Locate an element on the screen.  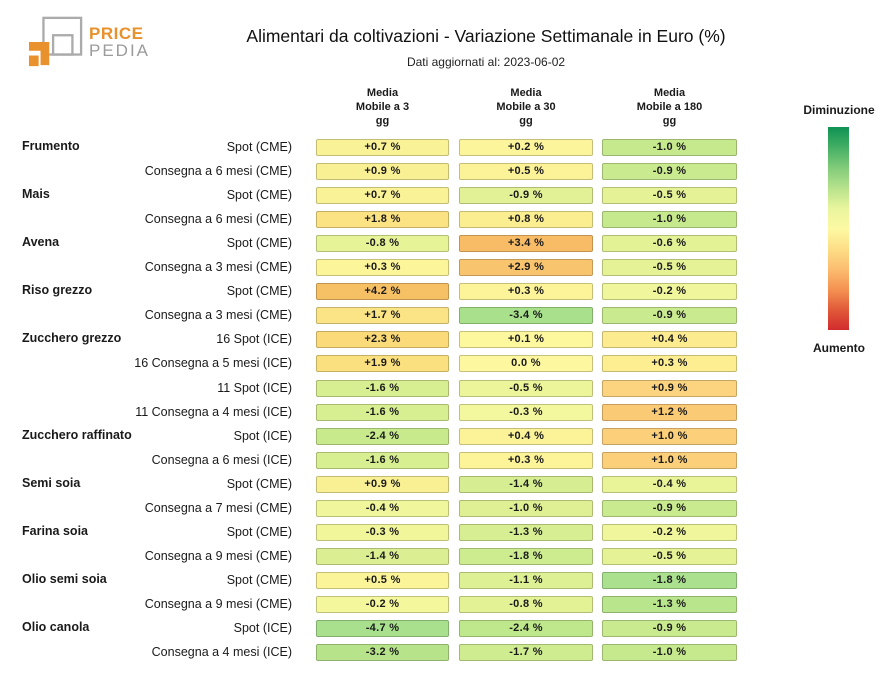
pricepedia-logo-text: PRICE PEDIA is located at coordinates (119, 42).